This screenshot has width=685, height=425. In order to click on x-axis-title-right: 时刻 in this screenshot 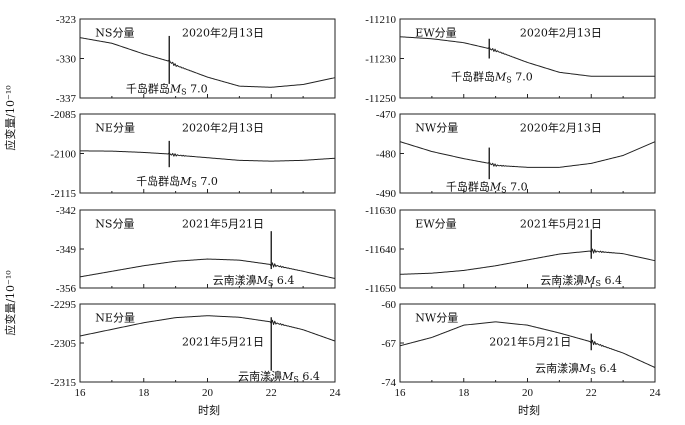, I will do `click(529, 410)`.